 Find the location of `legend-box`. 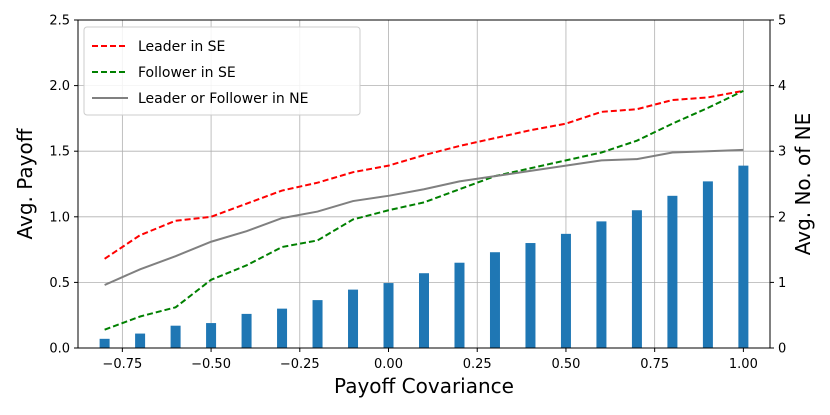

legend-box is located at coordinates (222, 71).